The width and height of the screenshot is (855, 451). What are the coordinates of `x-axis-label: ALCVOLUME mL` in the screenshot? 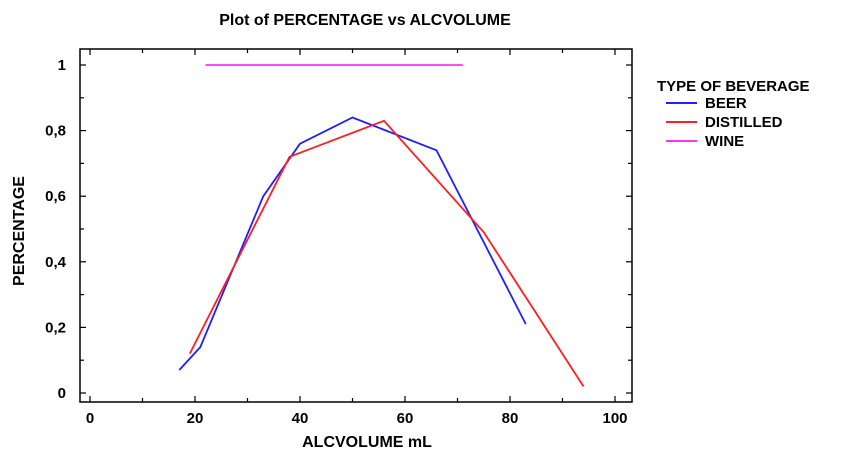 It's located at (367, 442).